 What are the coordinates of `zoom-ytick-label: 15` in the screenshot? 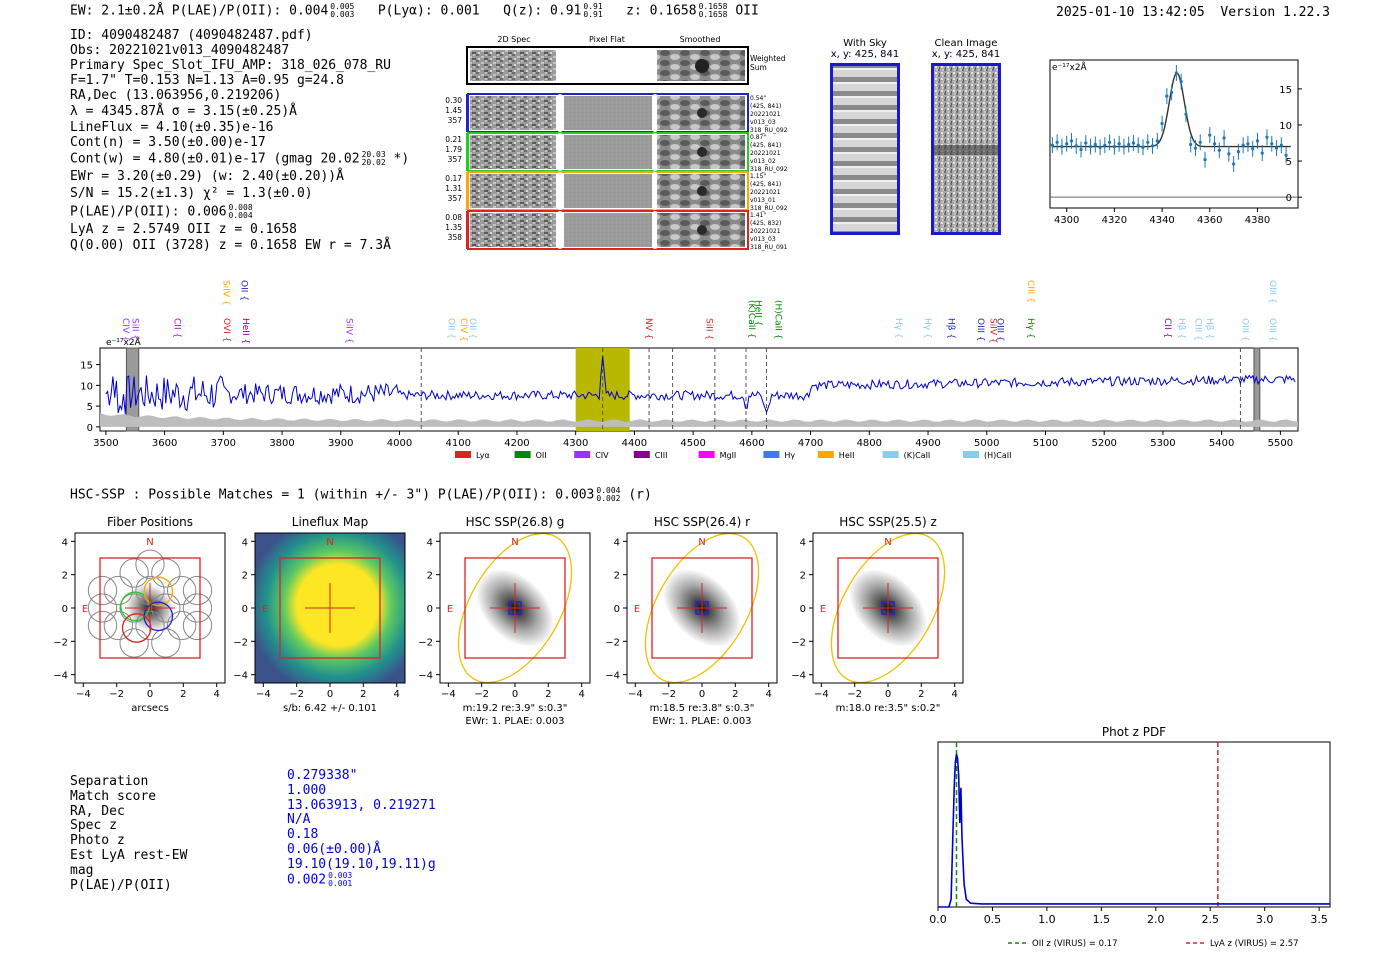 It's located at (1285, 90).